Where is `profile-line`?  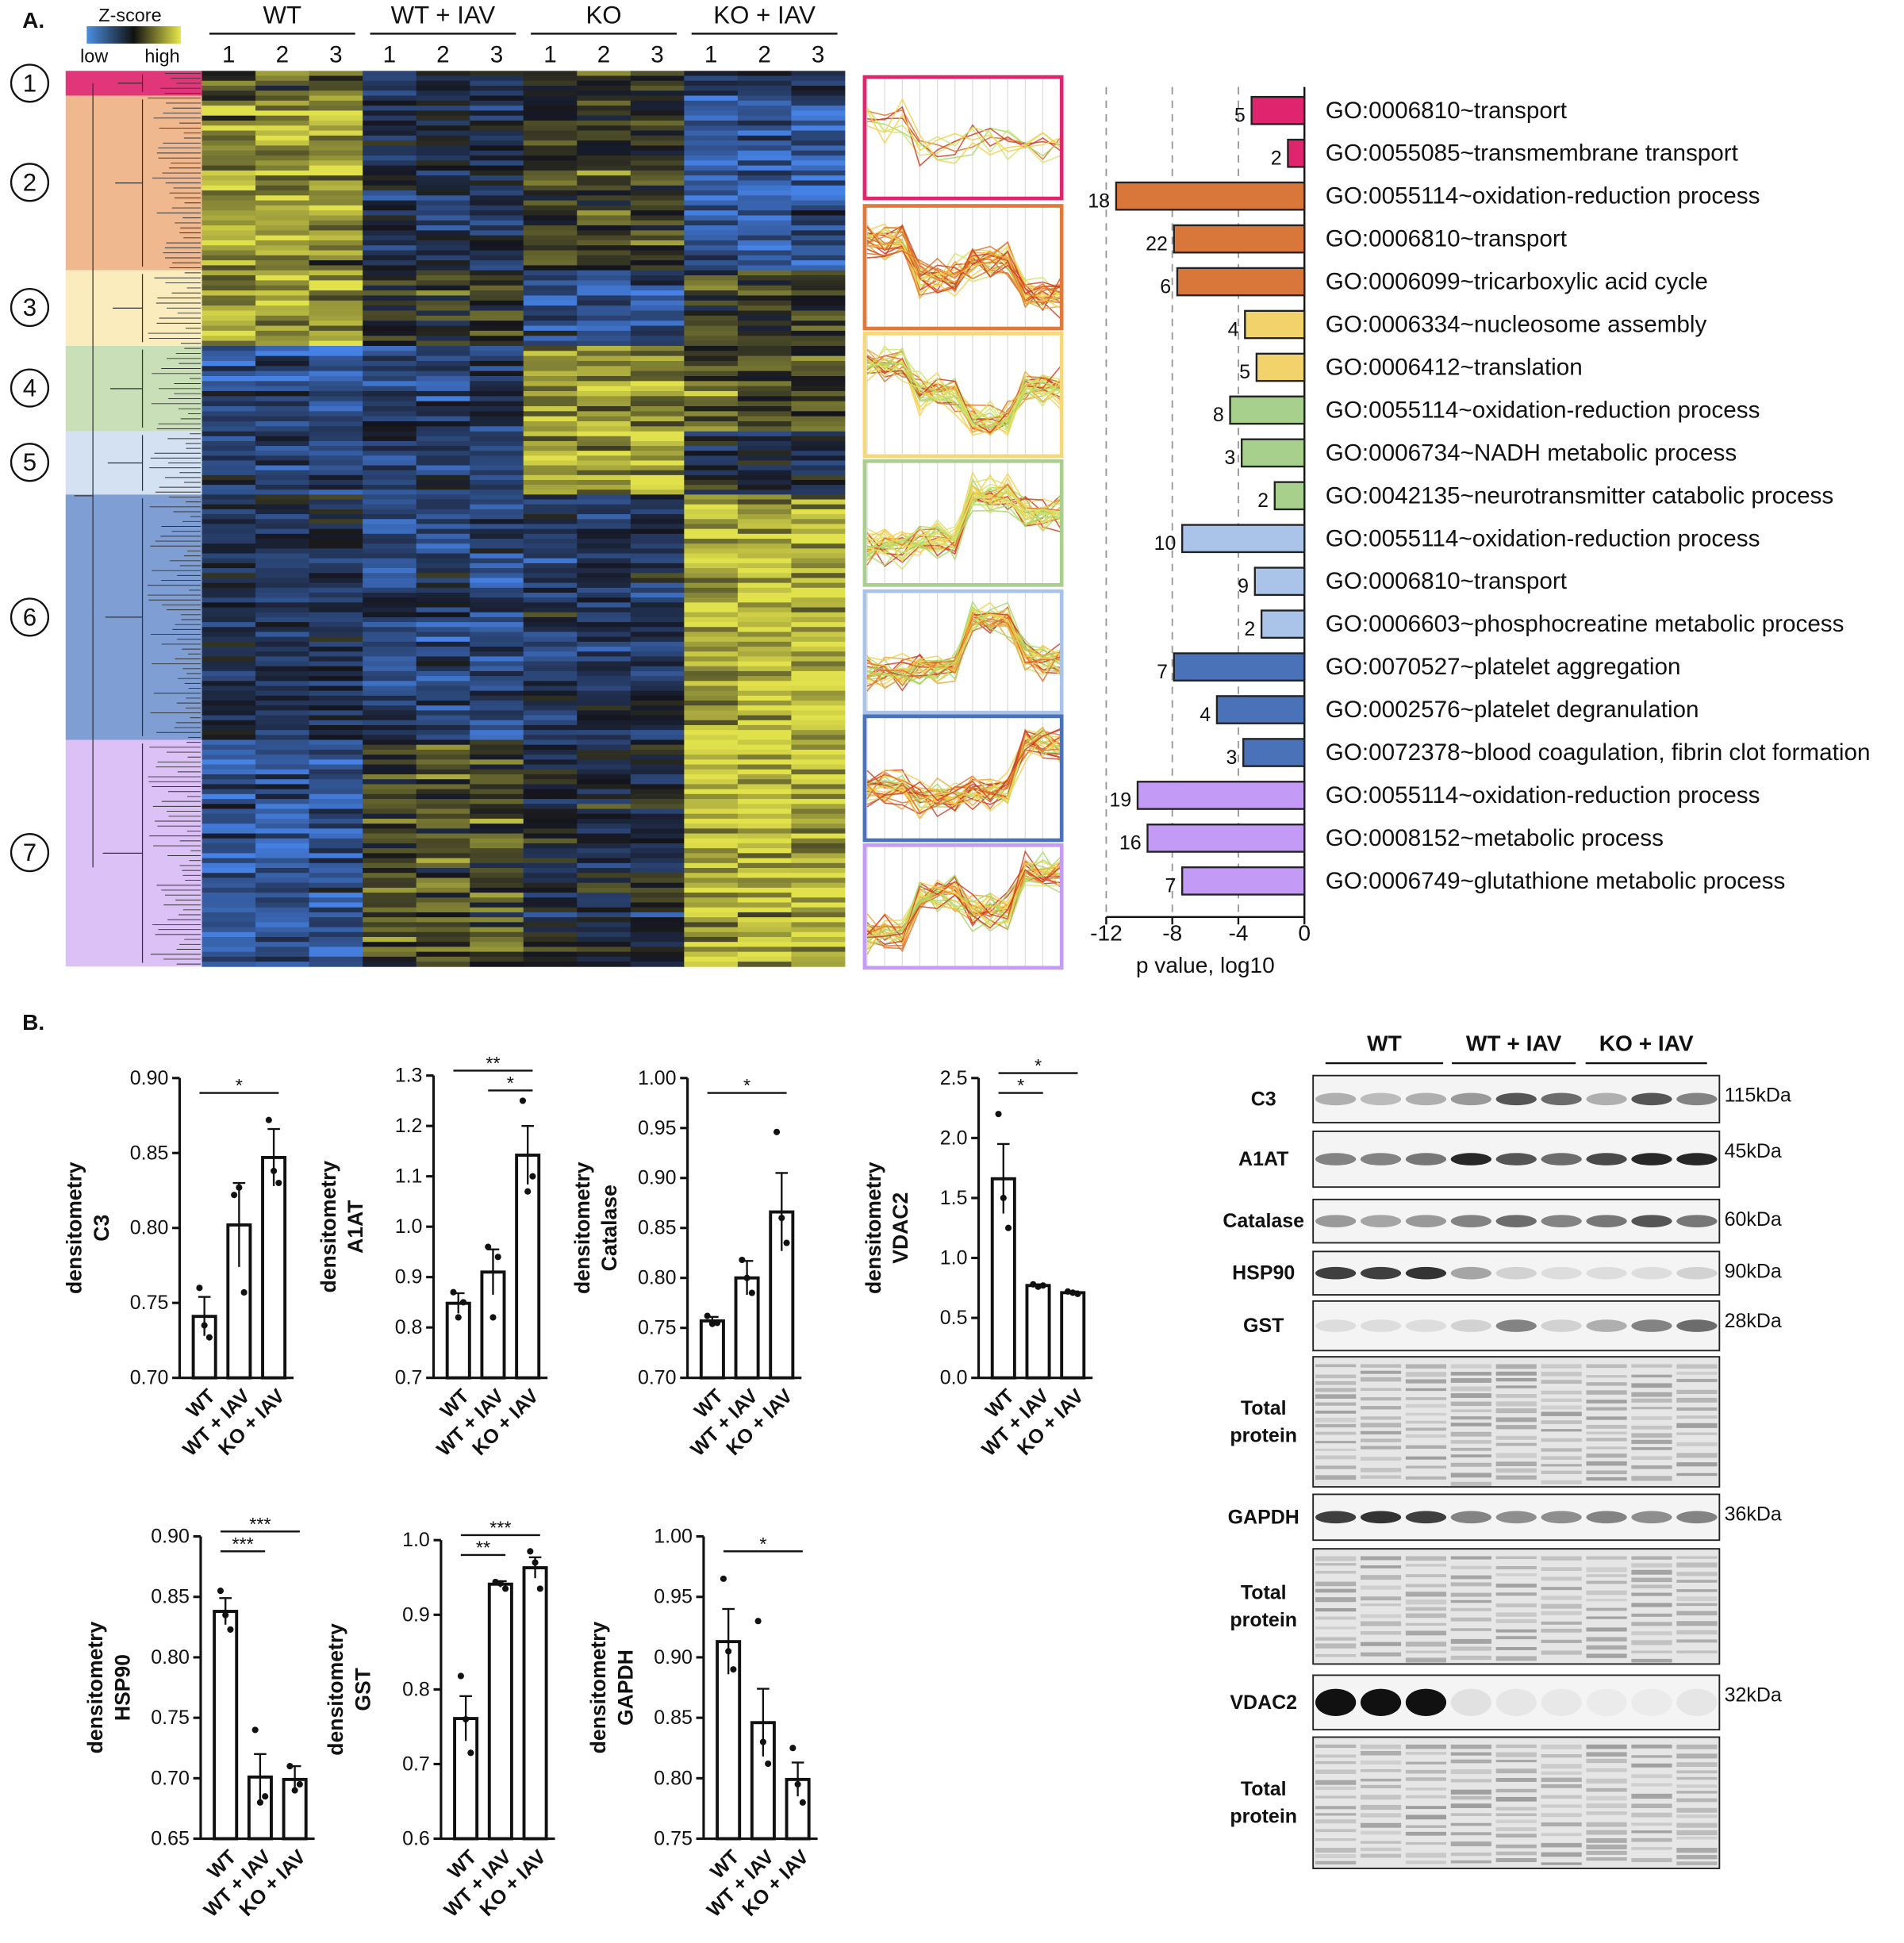
profile-line is located at coordinates (964, 276).